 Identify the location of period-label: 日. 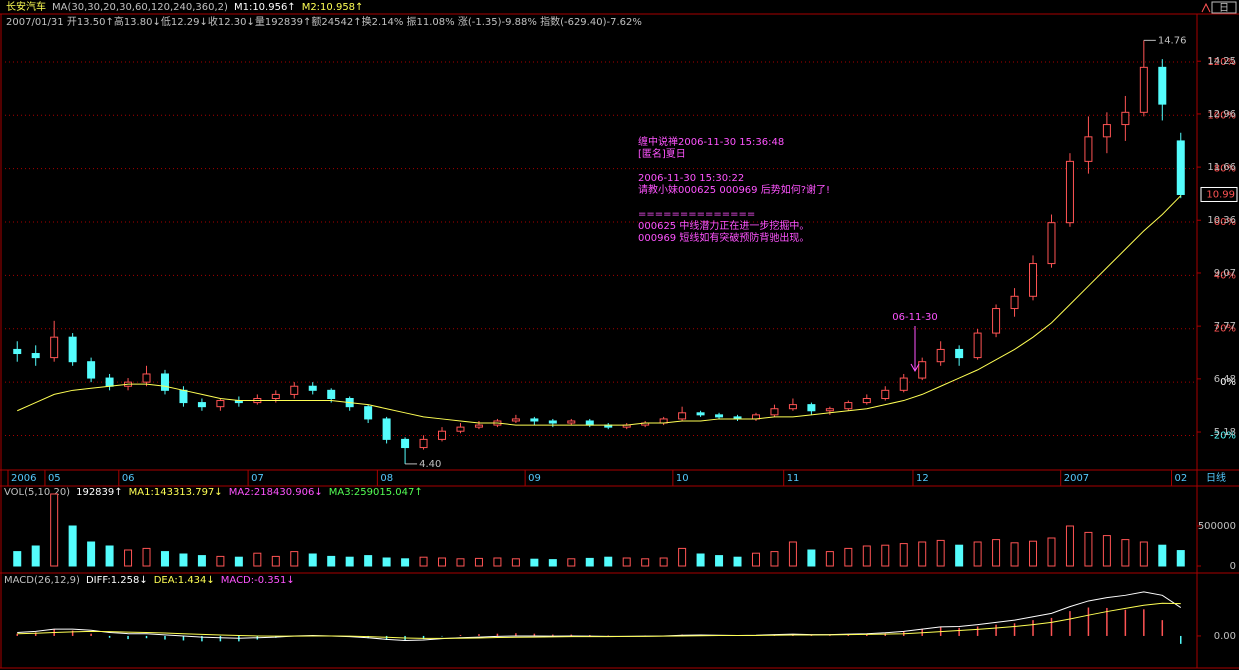
(1224, 8).